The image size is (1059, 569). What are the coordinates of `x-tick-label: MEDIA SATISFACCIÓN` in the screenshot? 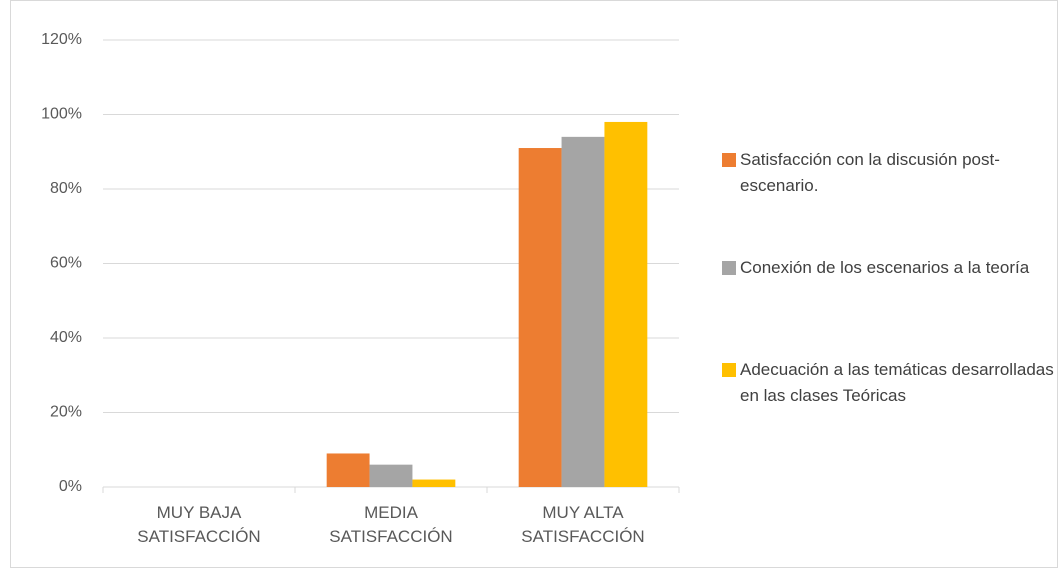 It's located at (391, 524).